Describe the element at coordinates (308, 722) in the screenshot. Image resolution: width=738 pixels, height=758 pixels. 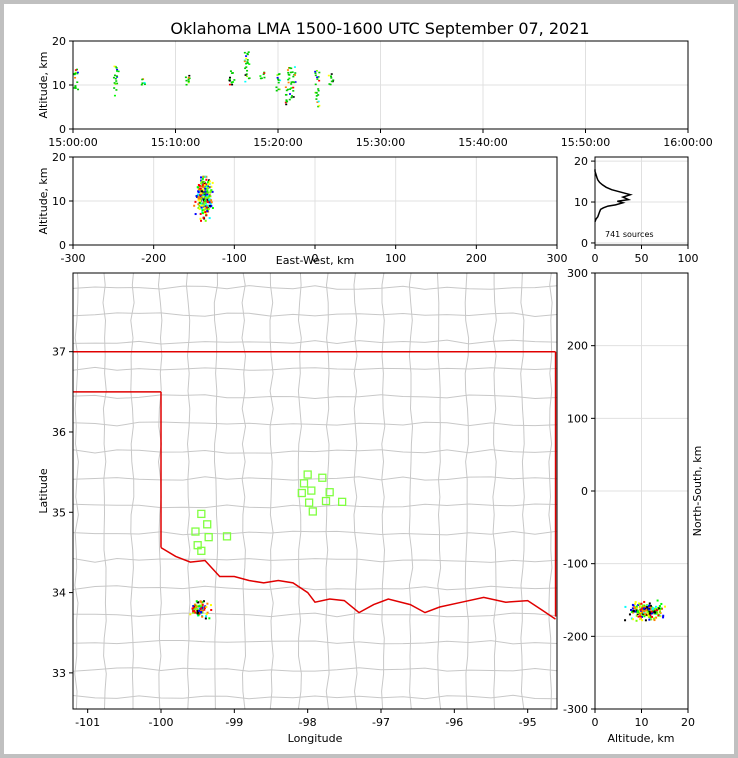
I see `longitude-tick-label: -98` at that location.